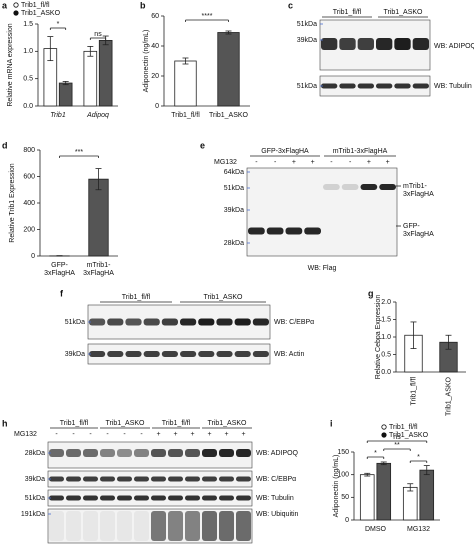  I want to click on x-tick-label-line: GFP-, so click(59, 265).